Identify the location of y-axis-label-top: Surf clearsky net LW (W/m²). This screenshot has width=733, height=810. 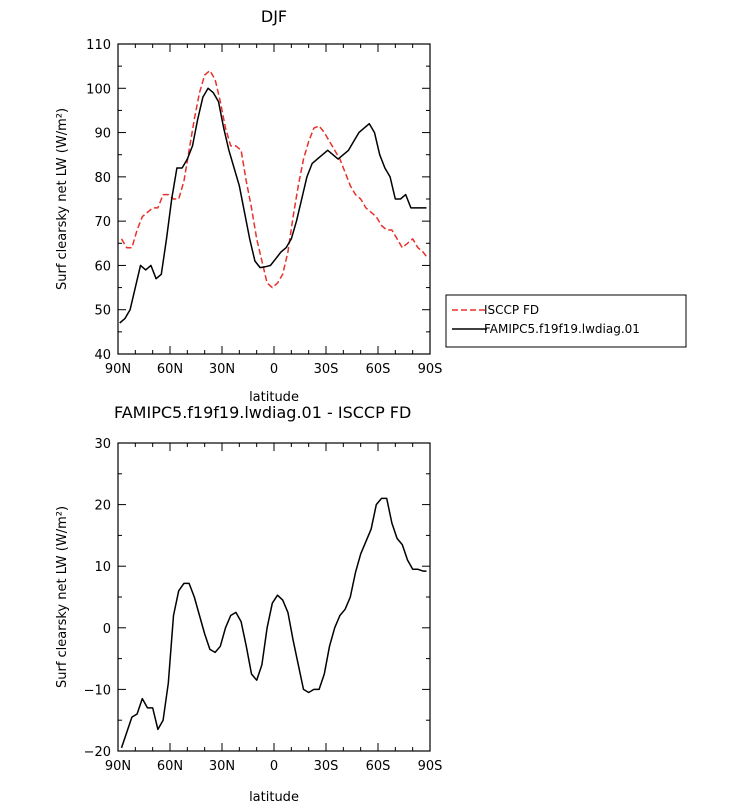
(62, 199).